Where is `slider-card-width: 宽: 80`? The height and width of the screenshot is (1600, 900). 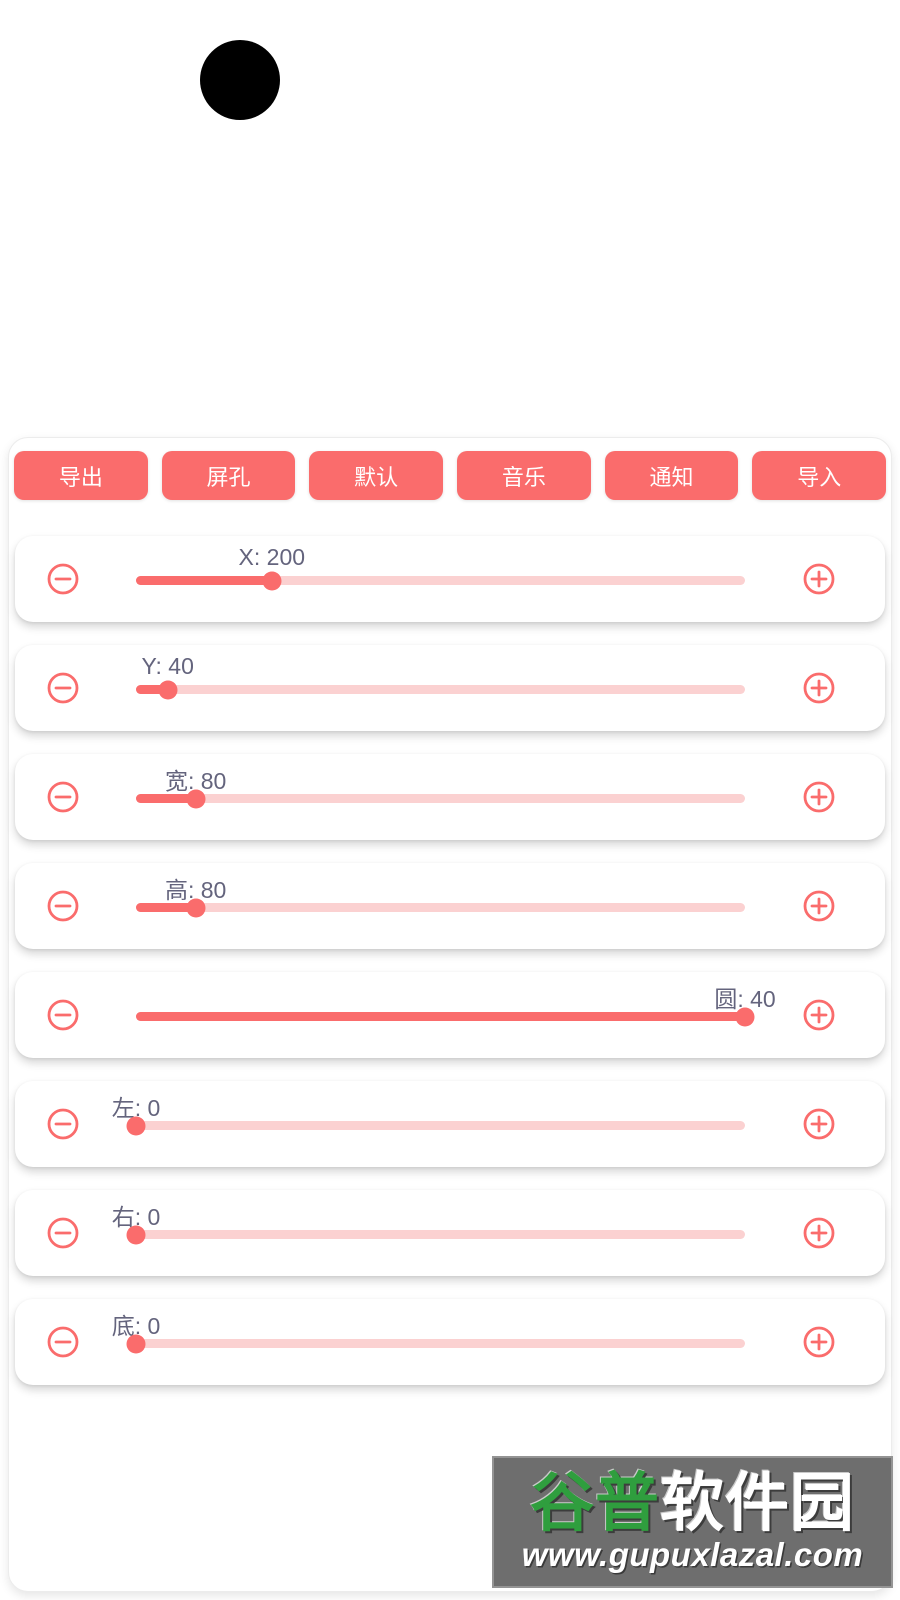
slider-card-width: 宽: 80 is located at coordinates (450, 797).